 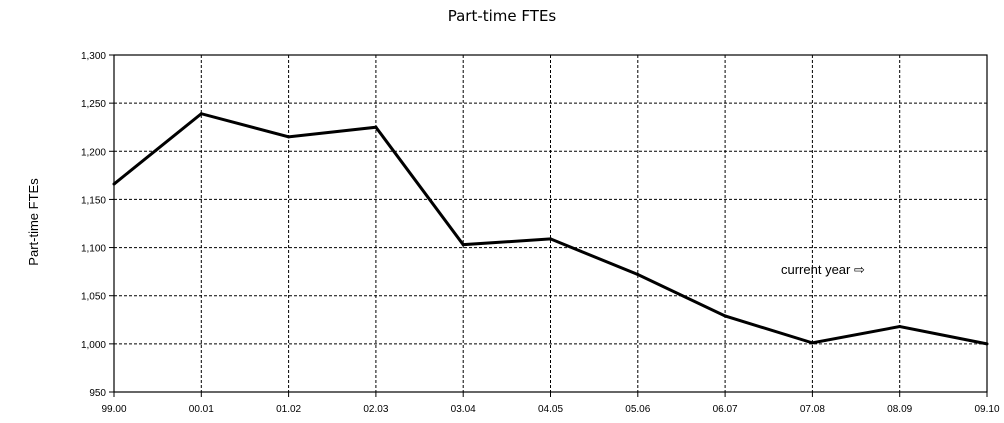 What do you see at coordinates (288, 409) in the screenshot?
I see `x-tick-label: 01.02` at bounding box center [288, 409].